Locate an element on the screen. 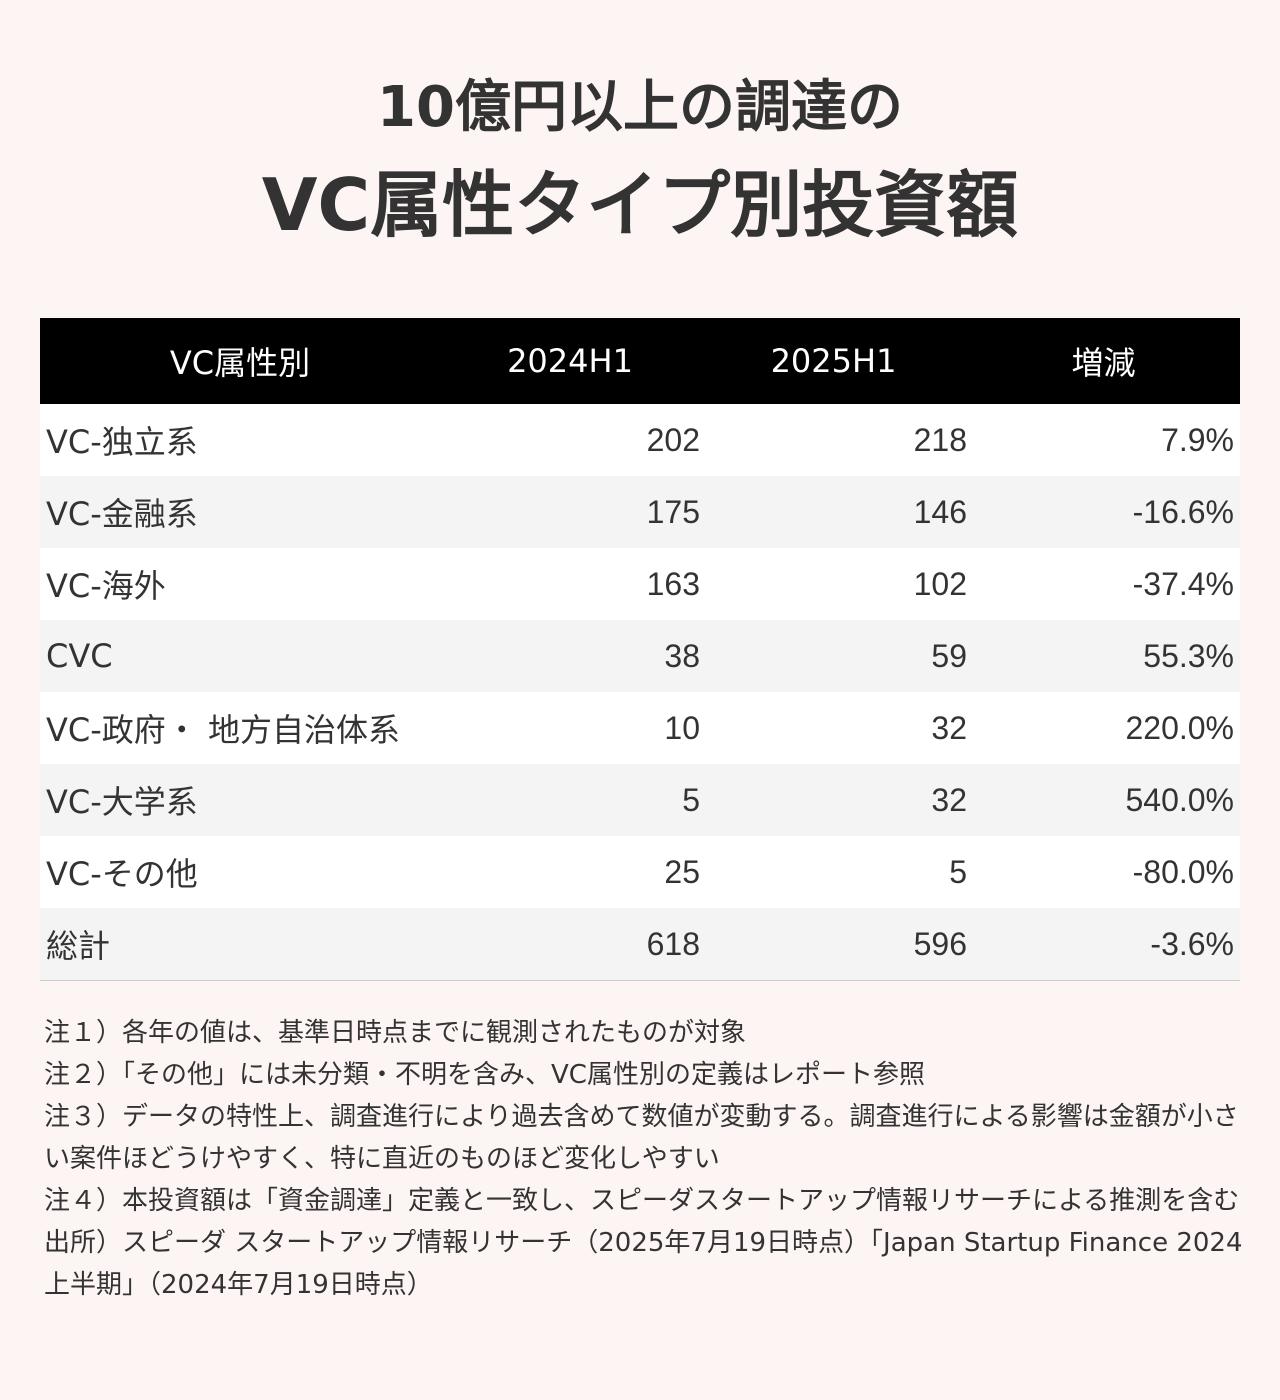 Image resolution: width=1280 pixels, height=1400 pixels. column-header-attribute: VC属性別 is located at coordinates (240, 361).